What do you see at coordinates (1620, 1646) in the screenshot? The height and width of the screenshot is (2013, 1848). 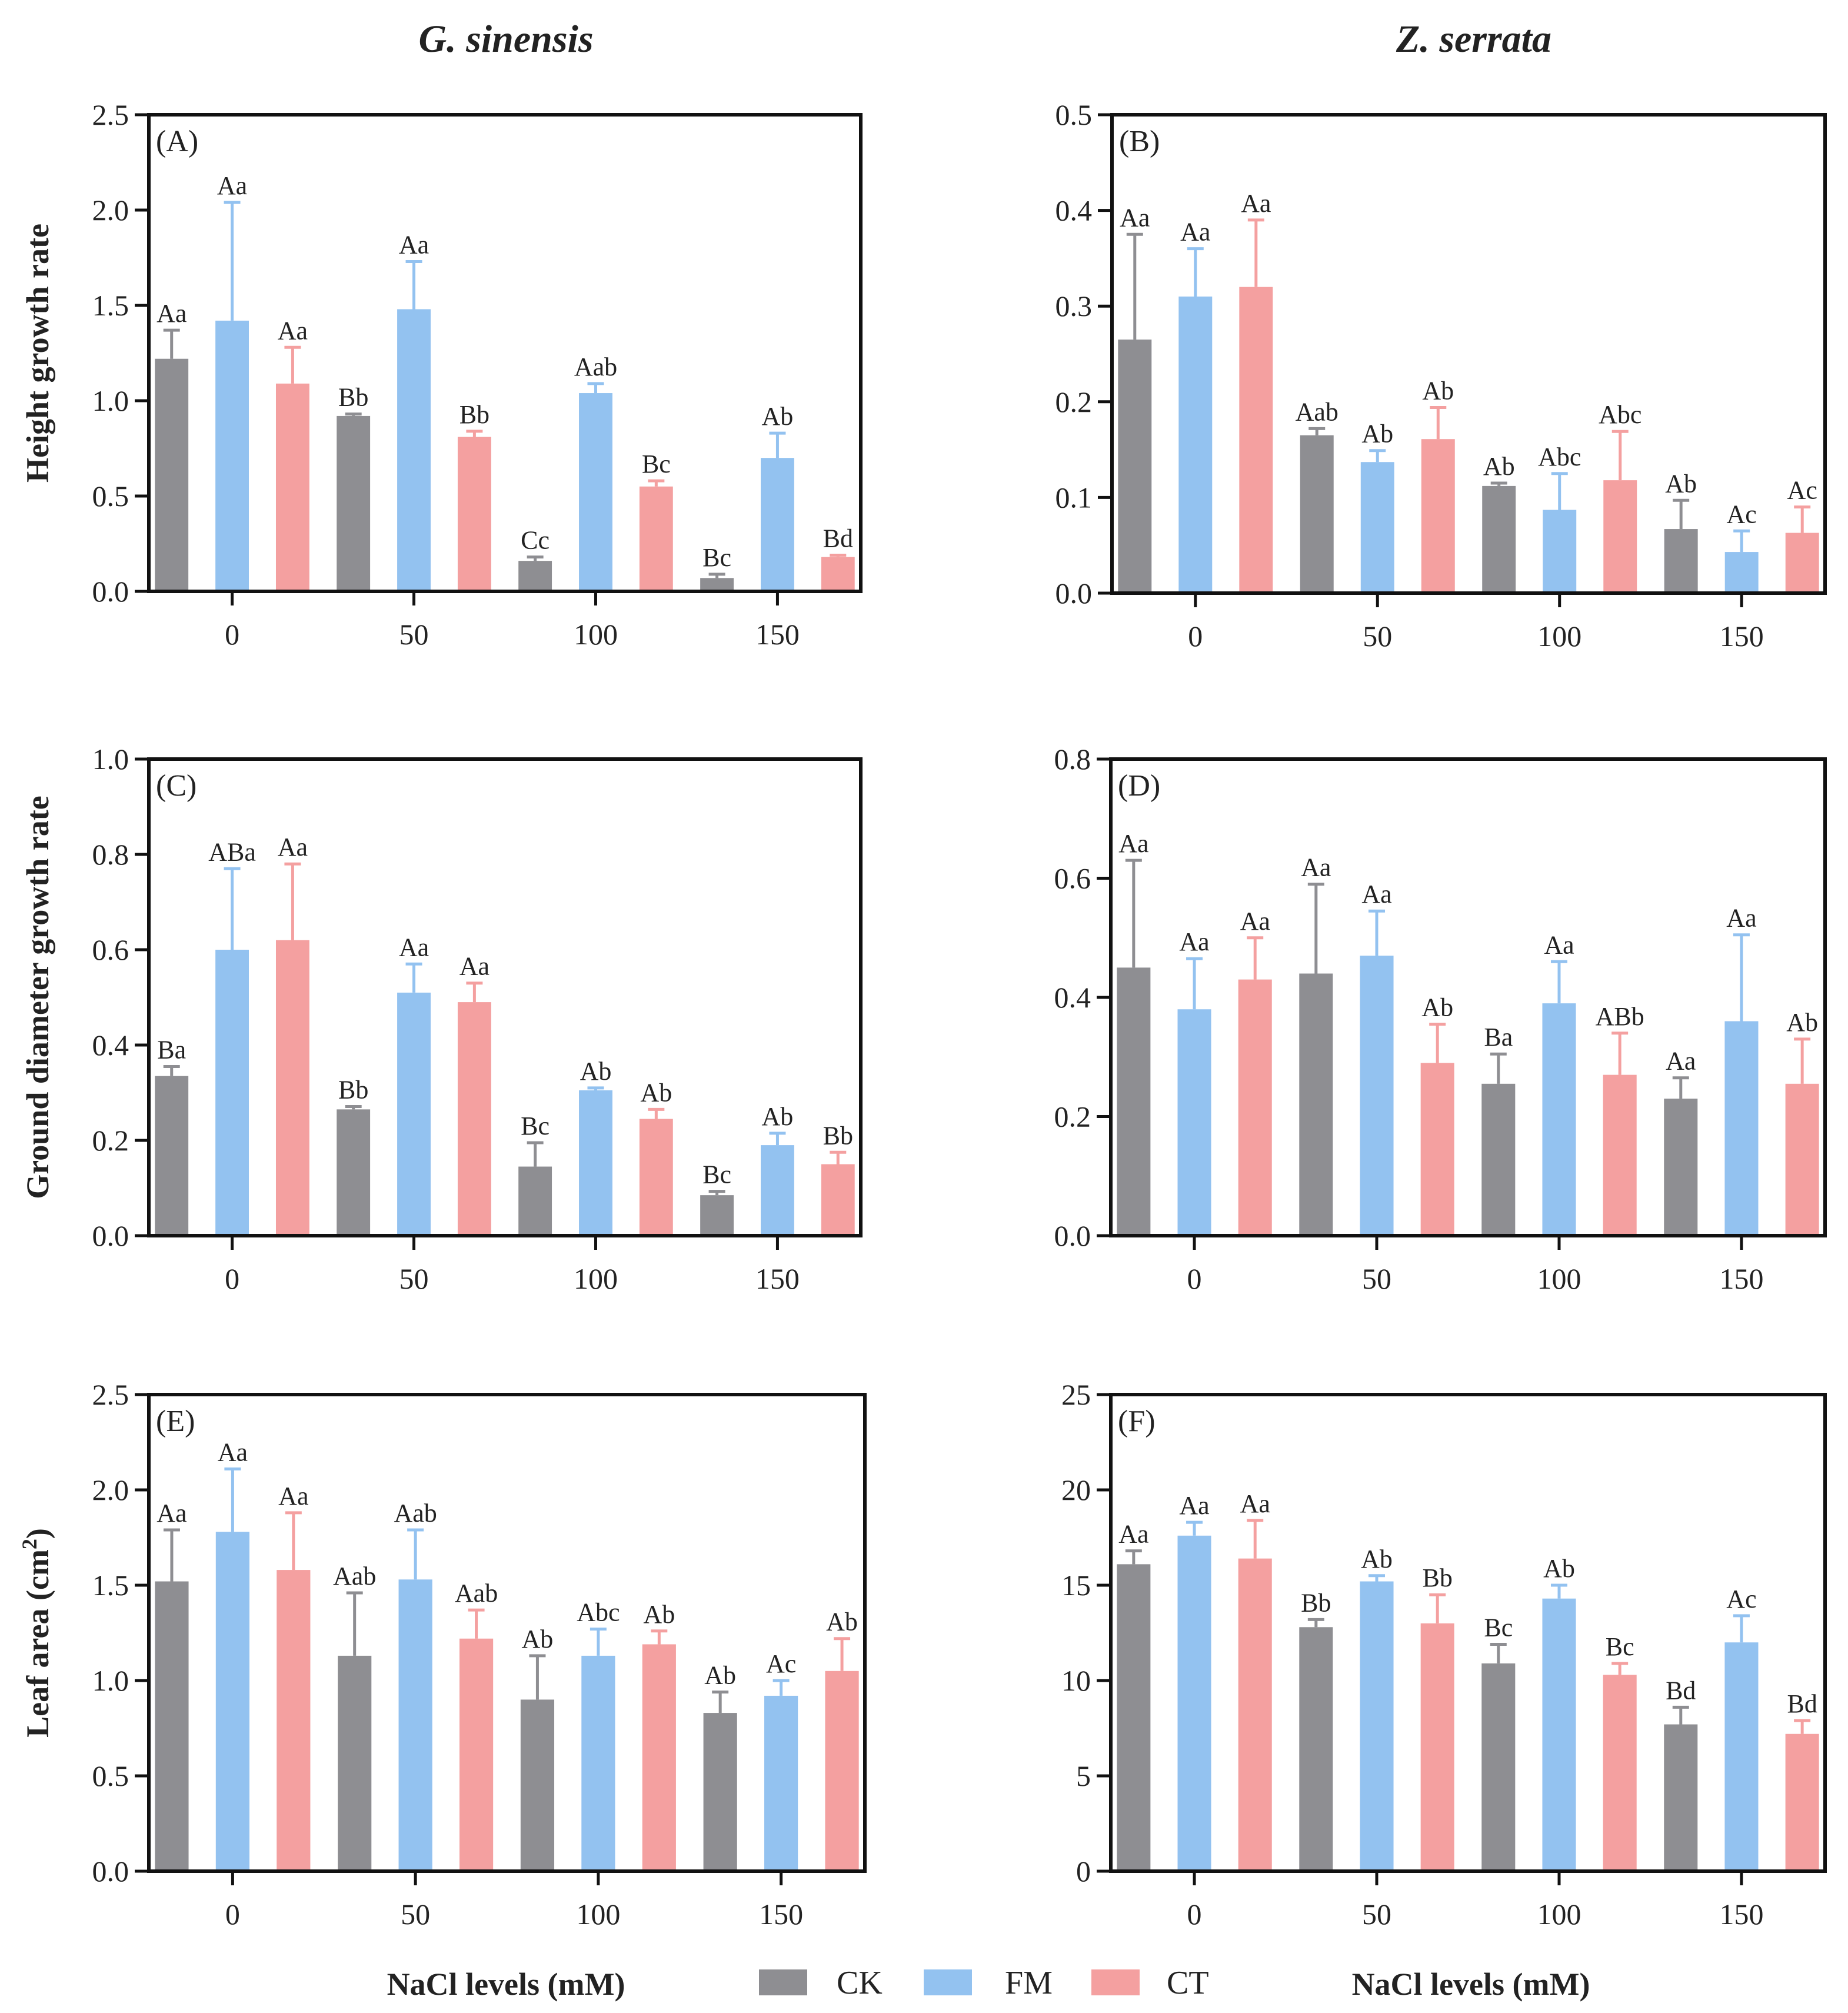 I see `significance-label: Bc` at bounding box center [1620, 1646].